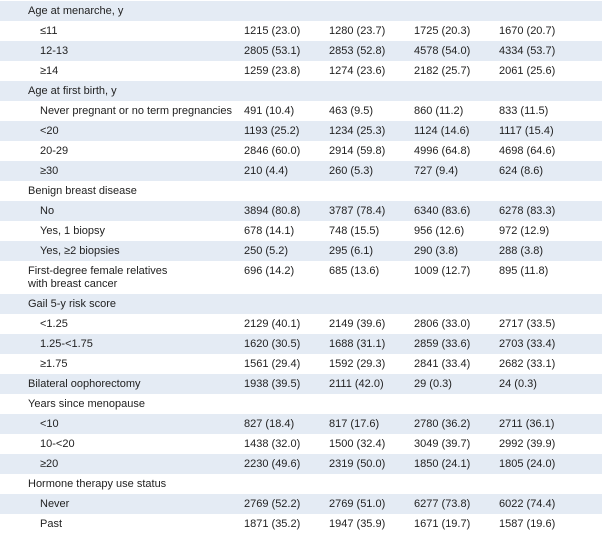 The height and width of the screenshot is (534, 604). I want to click on table-cell: 288 (3.8), so click(521, 251).